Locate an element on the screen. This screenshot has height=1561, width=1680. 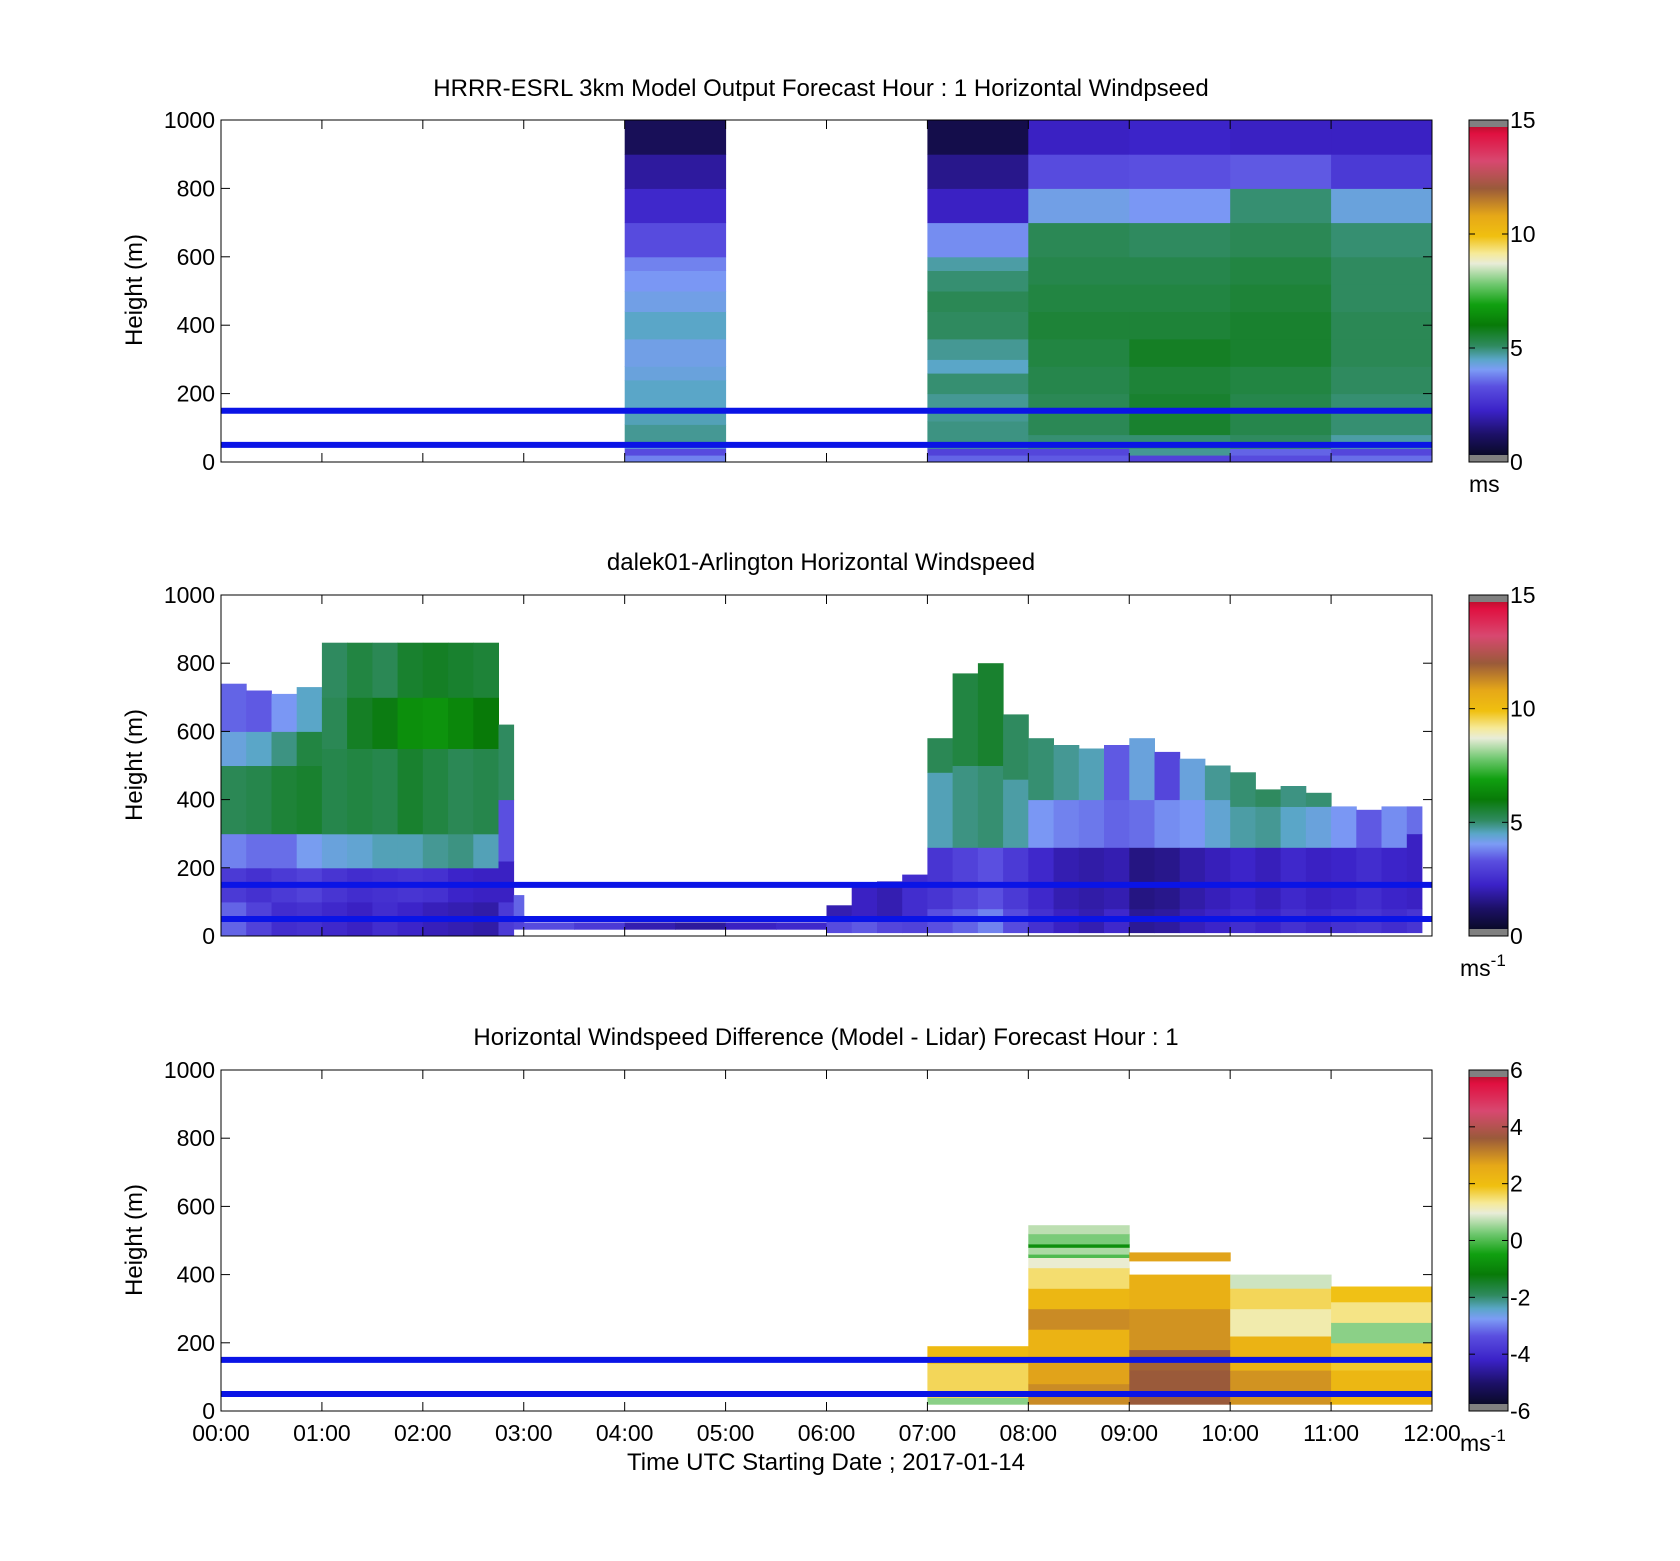
colorbar-unit: ms-1 is located at coordinates (1483, 966).